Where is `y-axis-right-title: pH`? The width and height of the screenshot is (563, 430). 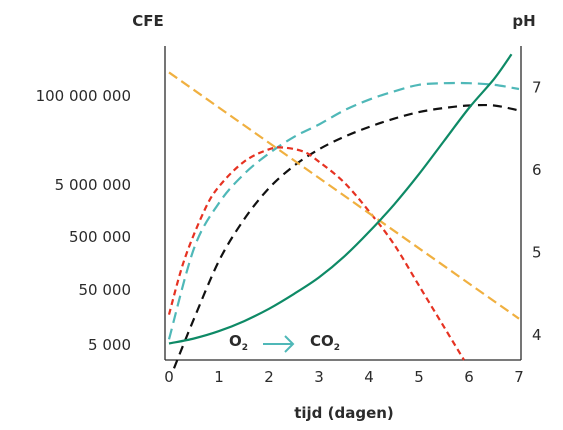
y-axis-right-title: pH is located at coordinates (523, 21).